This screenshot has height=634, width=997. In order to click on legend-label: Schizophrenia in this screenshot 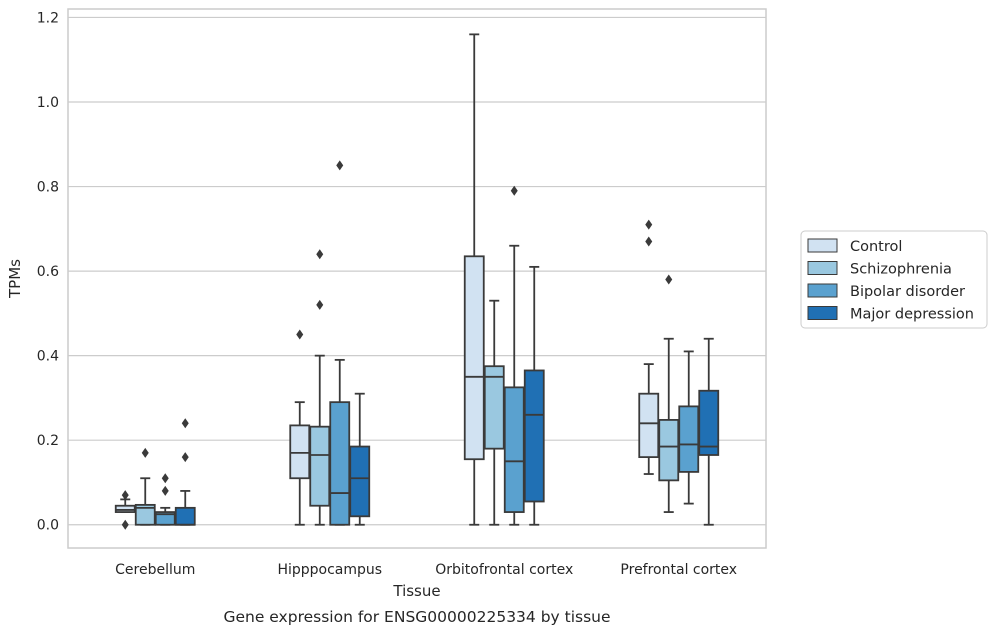, I will do `click(901, 270)`.